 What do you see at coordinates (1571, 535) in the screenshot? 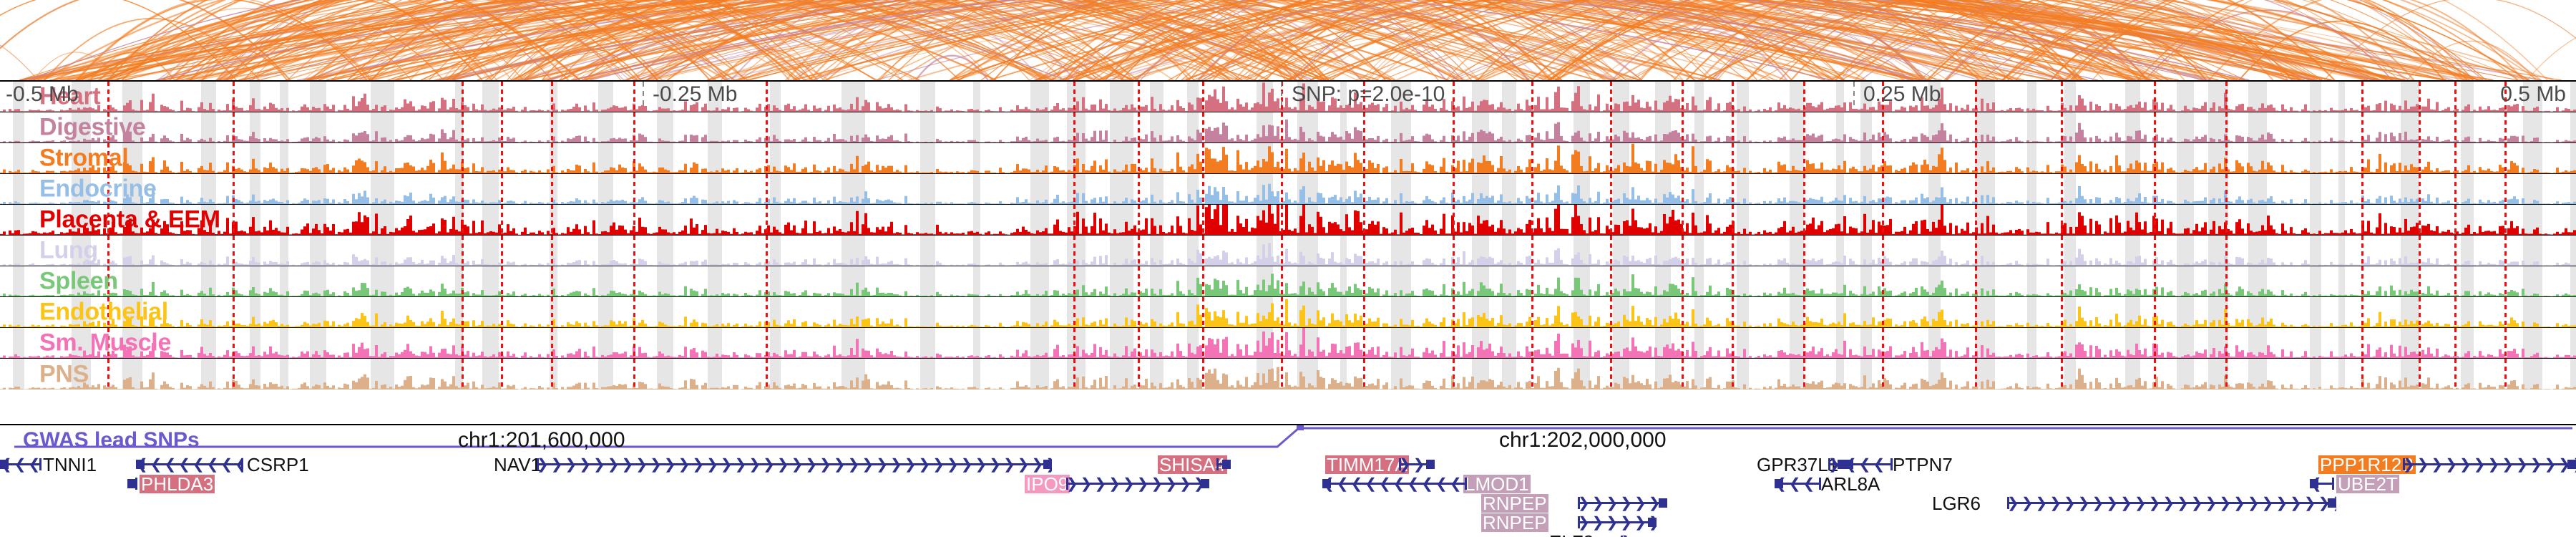
I see `gene-label-elf3: ELF3` at bounding box center [1571, 535].